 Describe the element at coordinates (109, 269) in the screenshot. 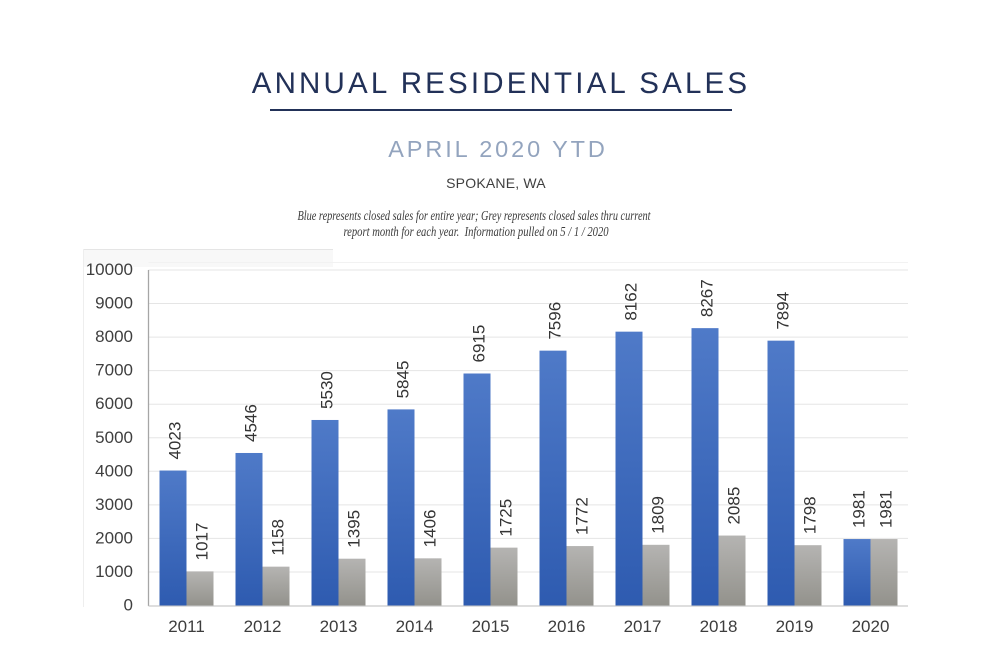

I see `svg-text: 10000` at that location.